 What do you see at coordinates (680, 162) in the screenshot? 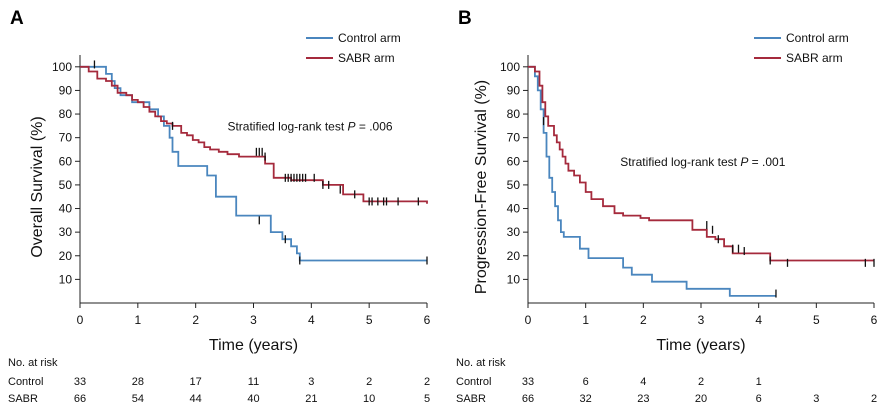
I see `panel-b-log-rank-text: Stratified log-rank test` at bounding box center [680, 162].